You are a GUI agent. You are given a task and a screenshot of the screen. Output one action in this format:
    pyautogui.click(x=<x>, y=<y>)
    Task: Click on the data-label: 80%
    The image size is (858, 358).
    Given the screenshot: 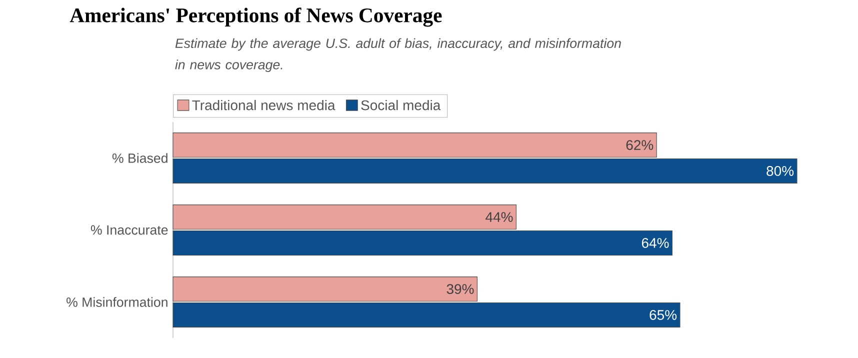 What is the action you would take?
    pyautogui.click(x=780, y=171)
    